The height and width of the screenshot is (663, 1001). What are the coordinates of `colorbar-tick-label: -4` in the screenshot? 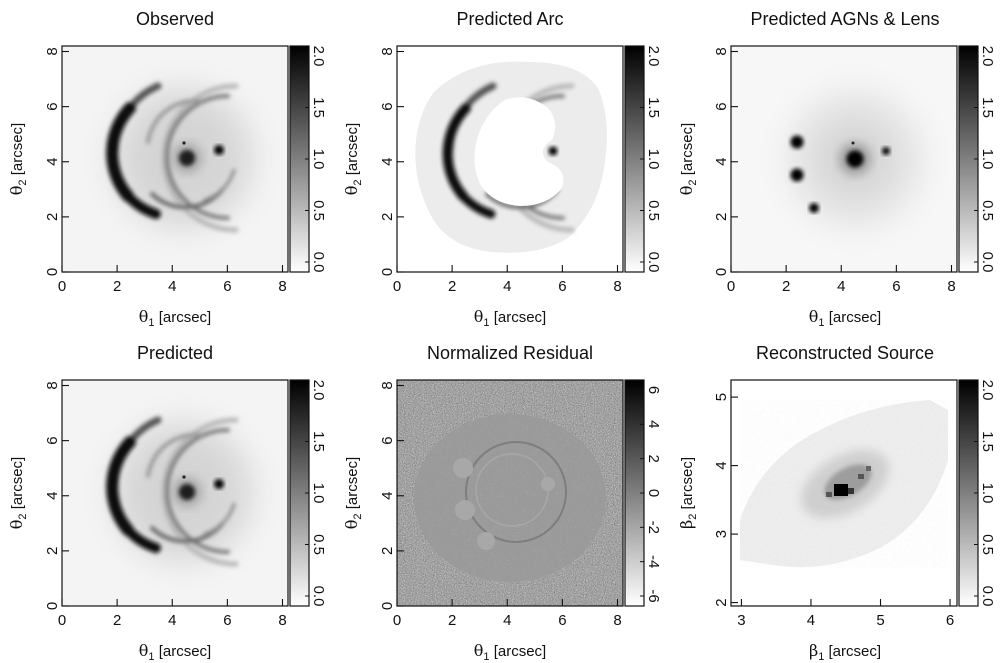 It's located at (653, 561).